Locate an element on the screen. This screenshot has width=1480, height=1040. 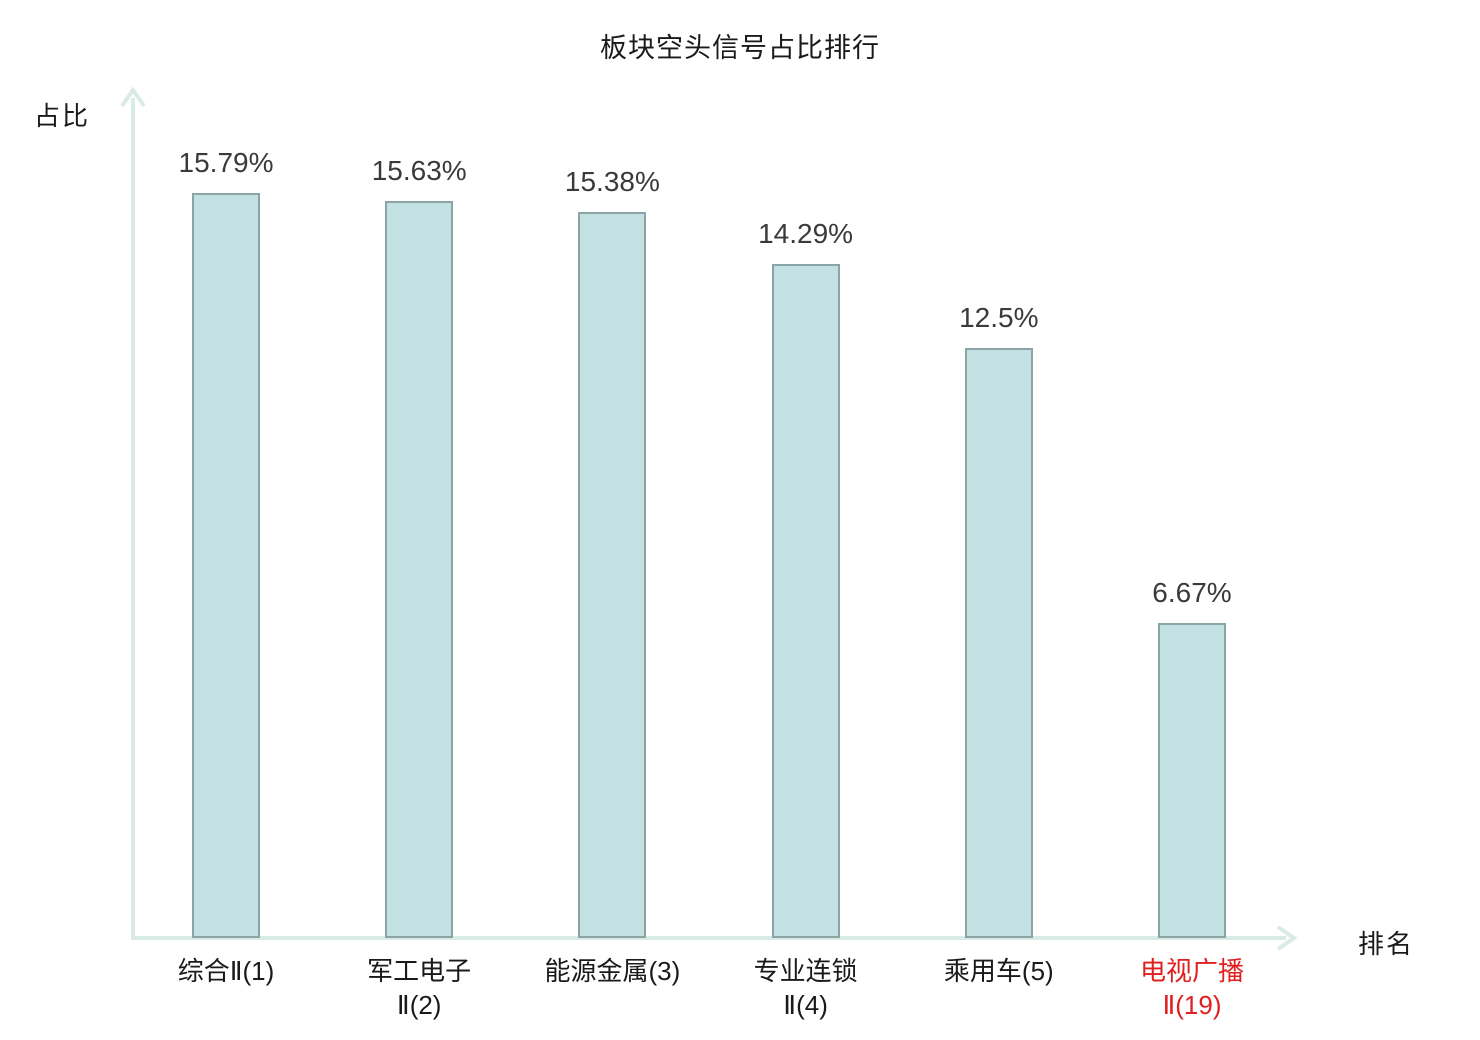
bar-value-label: 15.63% is located at coordinates (419, 170).